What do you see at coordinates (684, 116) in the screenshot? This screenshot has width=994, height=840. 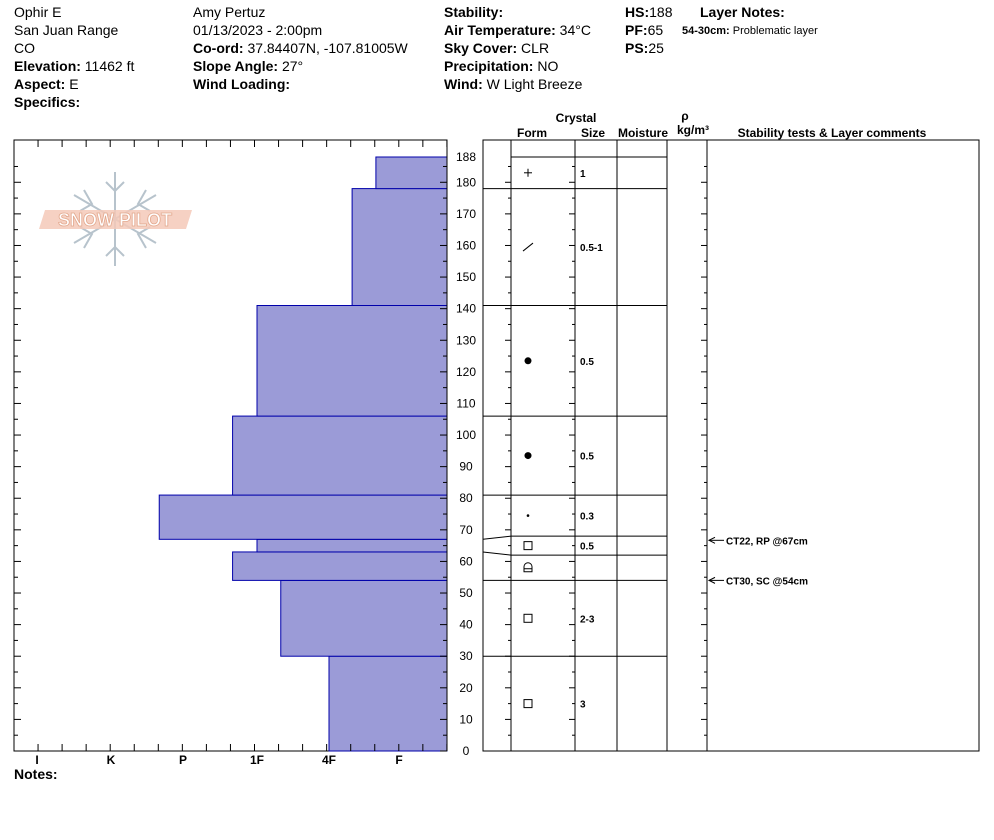 I see `rho-header: ρ` at bounding box center [684, 116].